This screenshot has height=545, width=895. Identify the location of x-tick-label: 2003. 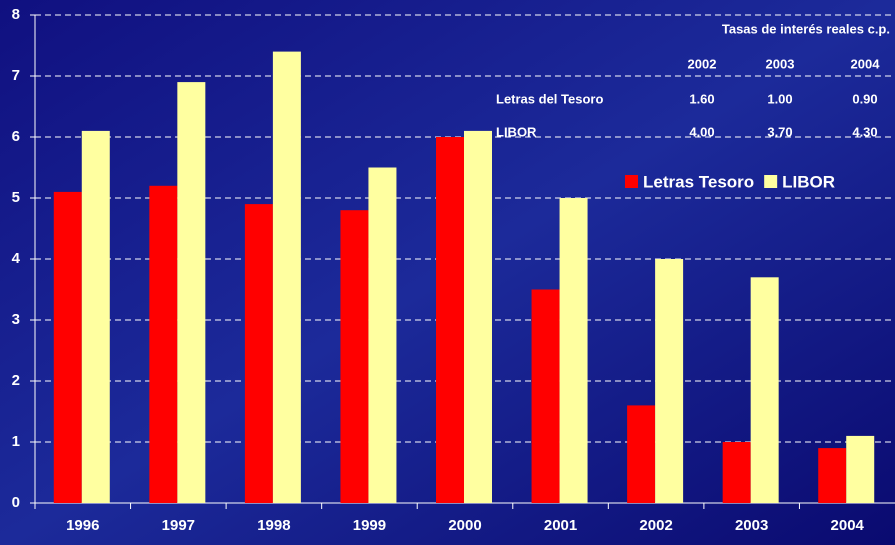
(751, 525).